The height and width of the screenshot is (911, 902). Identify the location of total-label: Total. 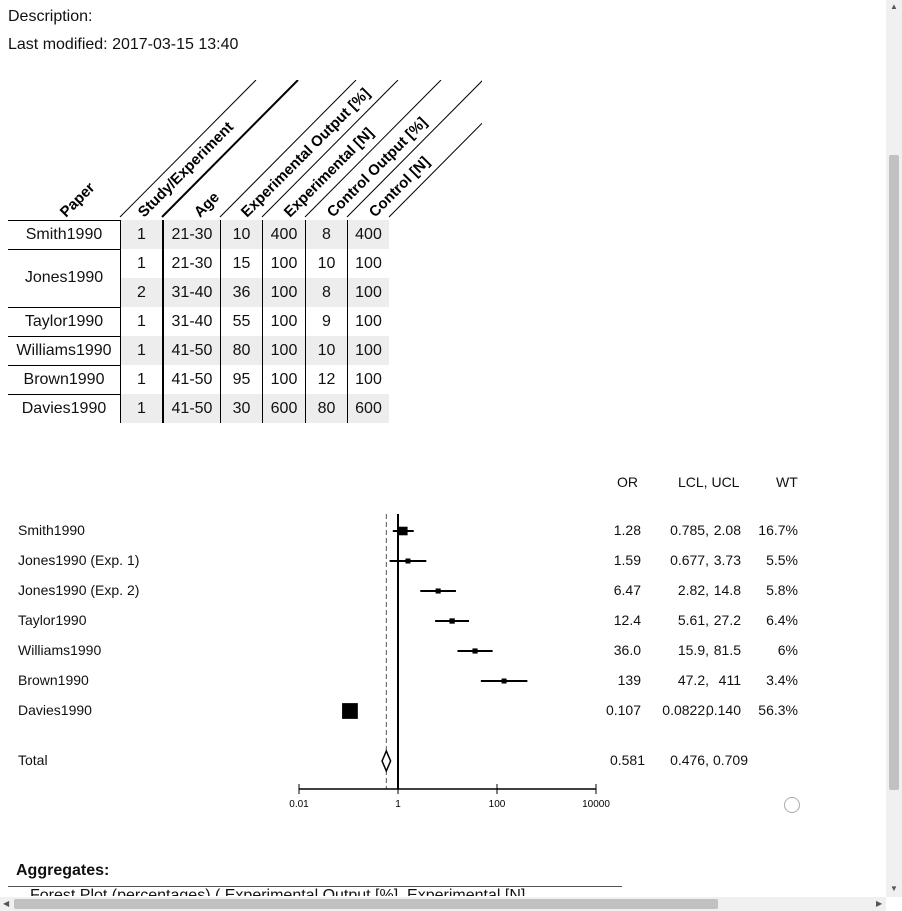
(33, 760).